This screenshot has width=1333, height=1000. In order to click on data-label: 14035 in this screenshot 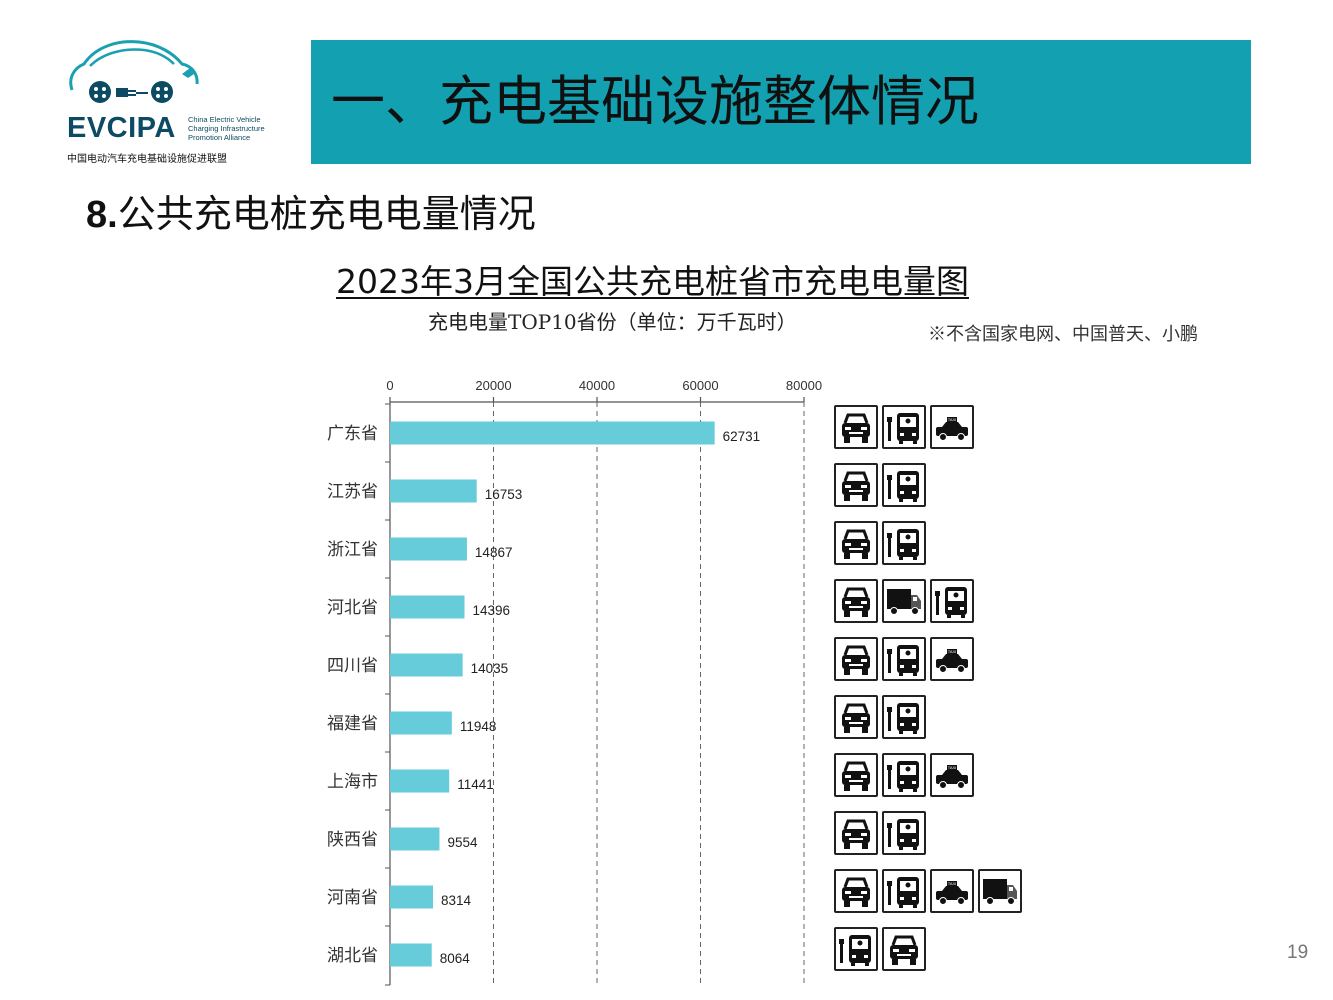, I will do `click(490, 668)`.